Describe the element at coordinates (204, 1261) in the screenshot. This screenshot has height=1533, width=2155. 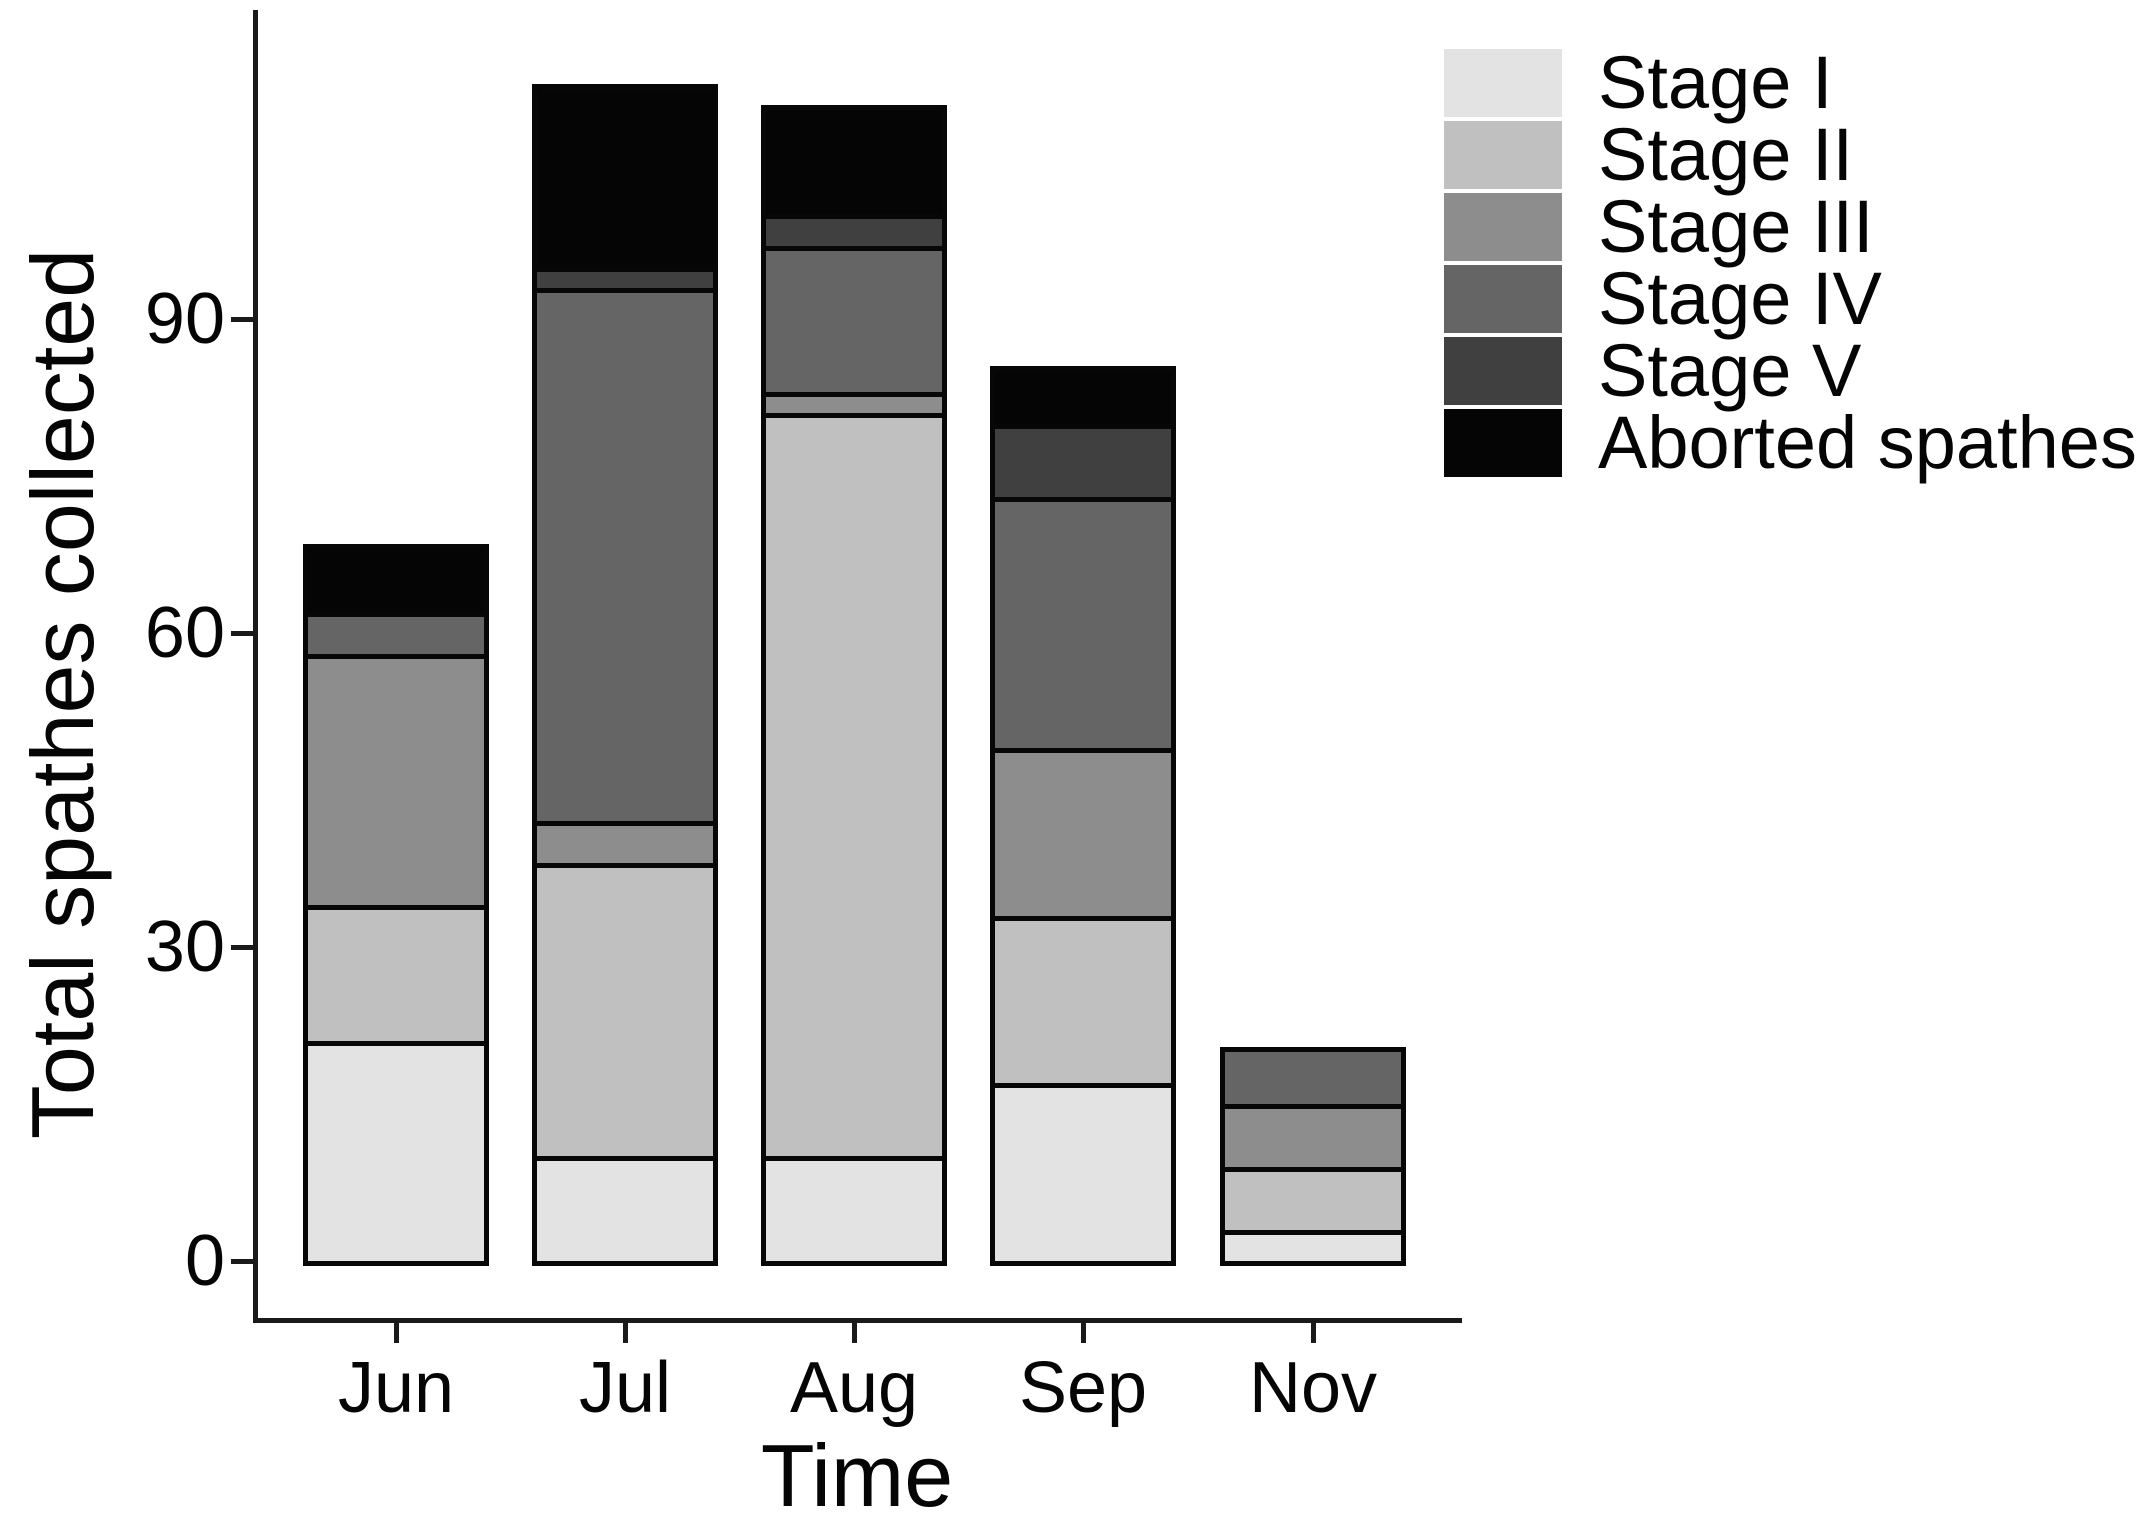
I see `y-tick-label: 0` at that location.